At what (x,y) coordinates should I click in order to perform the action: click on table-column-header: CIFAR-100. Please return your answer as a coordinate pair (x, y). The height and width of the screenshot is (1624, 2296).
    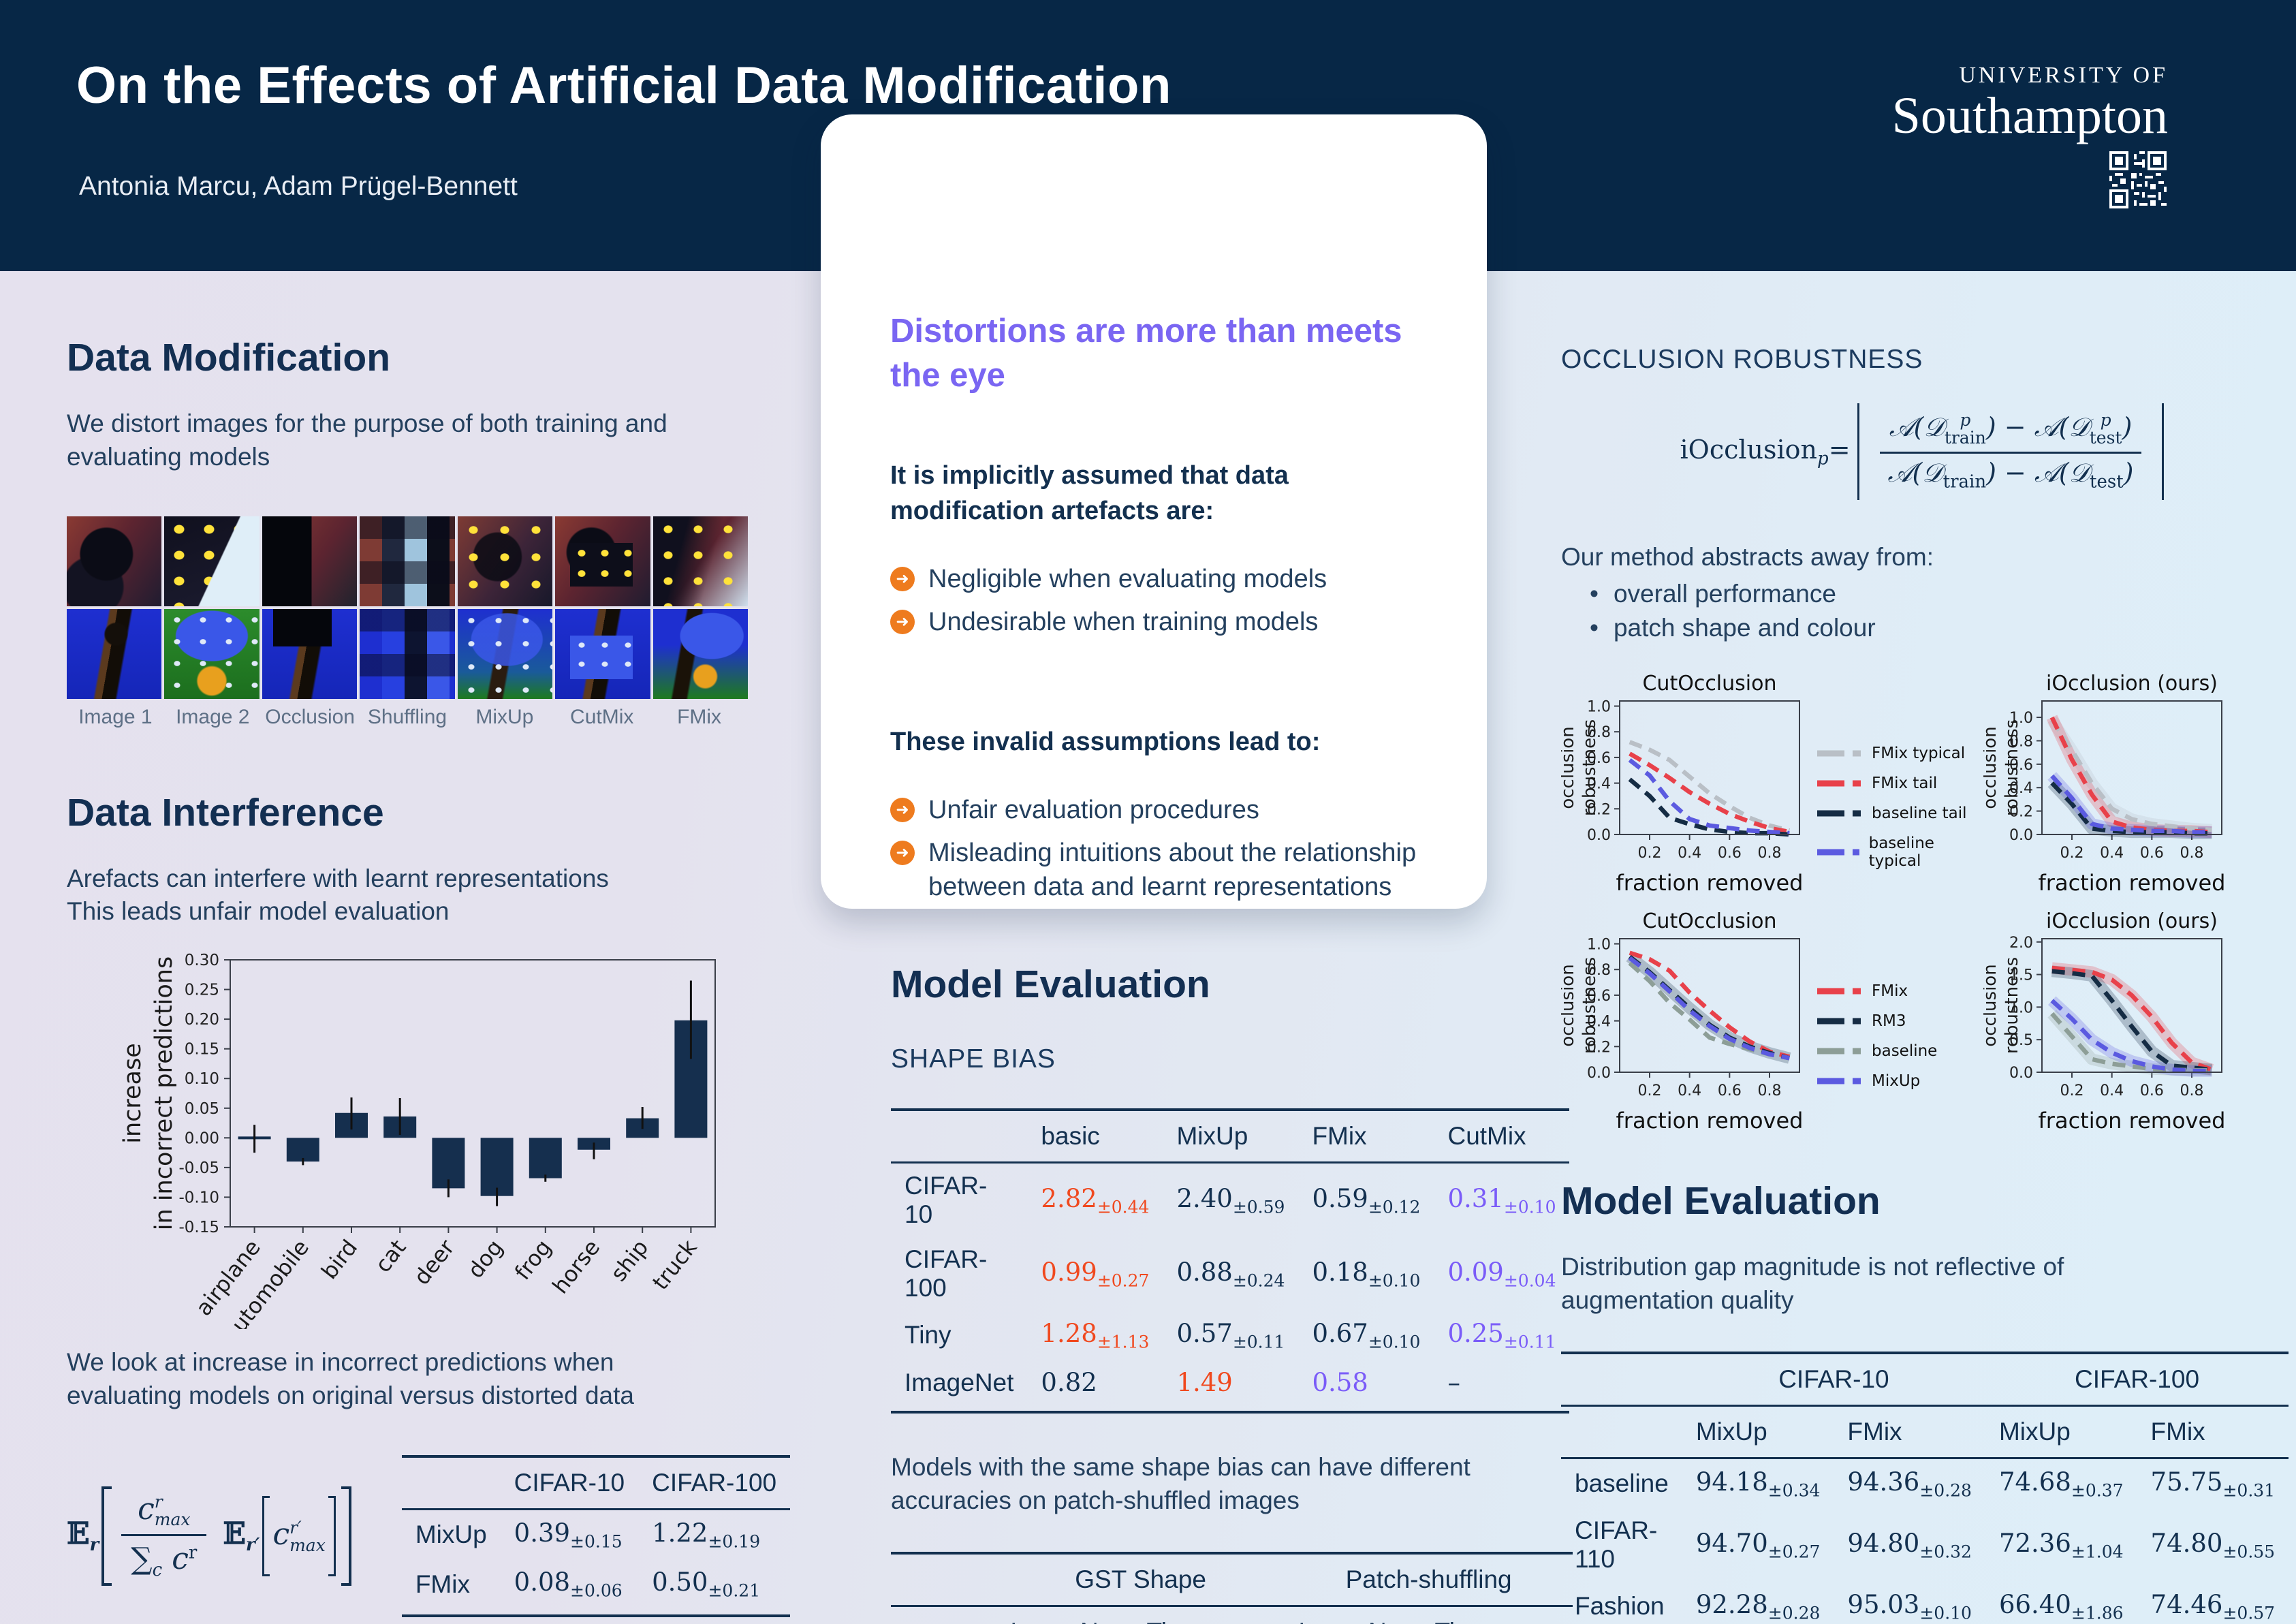
    Looking at the image, I should click on (715, 1483).